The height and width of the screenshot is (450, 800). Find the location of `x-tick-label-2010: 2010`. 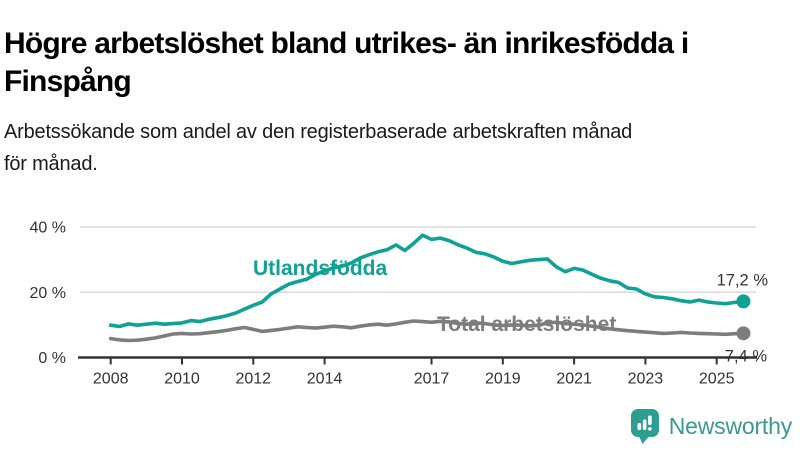

x-tick-label-2010: 2010 is located at coordinates (182, 379).